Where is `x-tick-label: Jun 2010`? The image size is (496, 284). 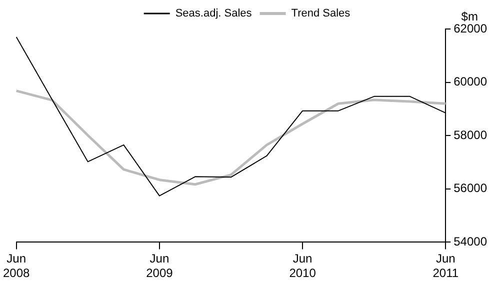 x-tick-label: Jun 2010 is located at coordinates (302, 266).